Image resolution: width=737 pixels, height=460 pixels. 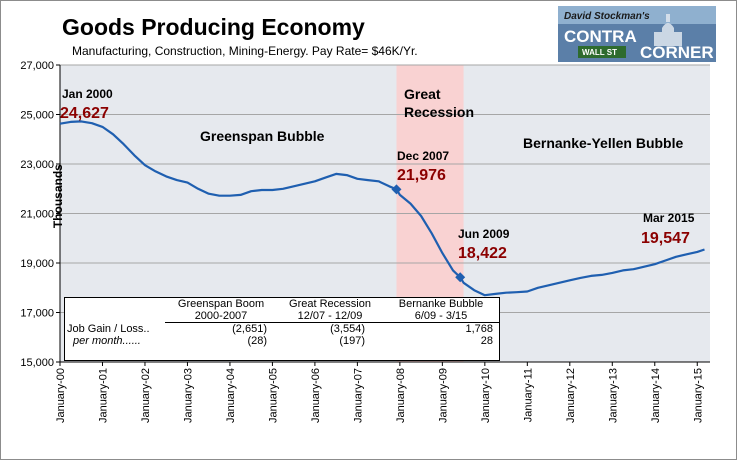 I want to click on region-label-greenspan: Greenspan Bubble, so click(x=262, y=136).